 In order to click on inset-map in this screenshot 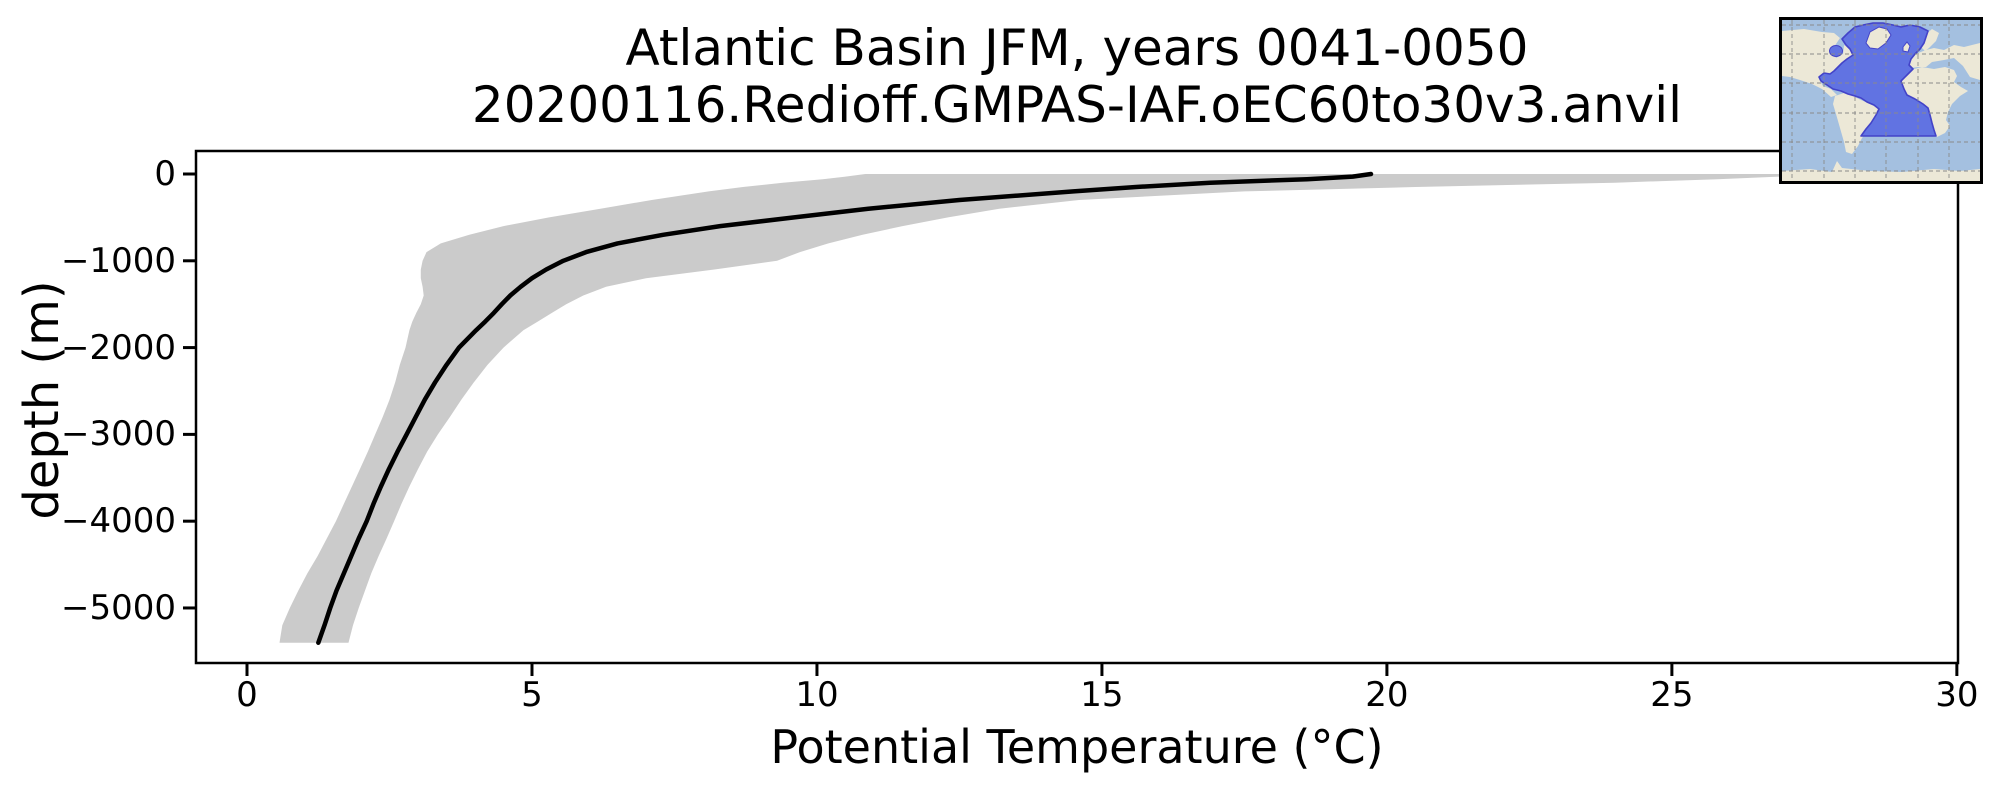, I will do `click(1881, 100)`.